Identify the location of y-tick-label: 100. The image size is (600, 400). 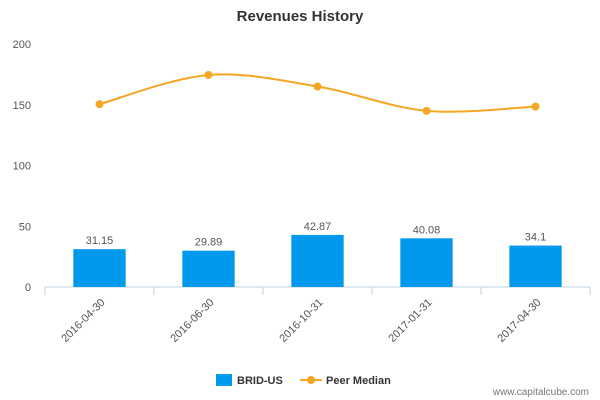
(22, 167).